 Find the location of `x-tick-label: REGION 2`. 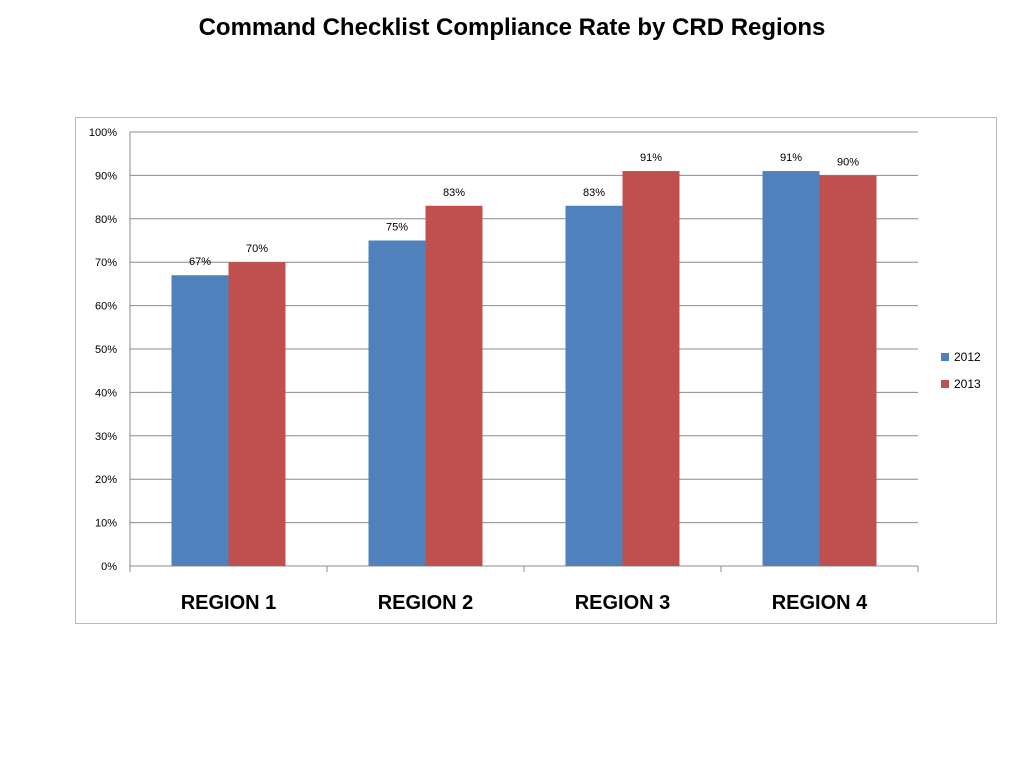

x-tick-label: REGION 2 is located at coordinates (426, 603).